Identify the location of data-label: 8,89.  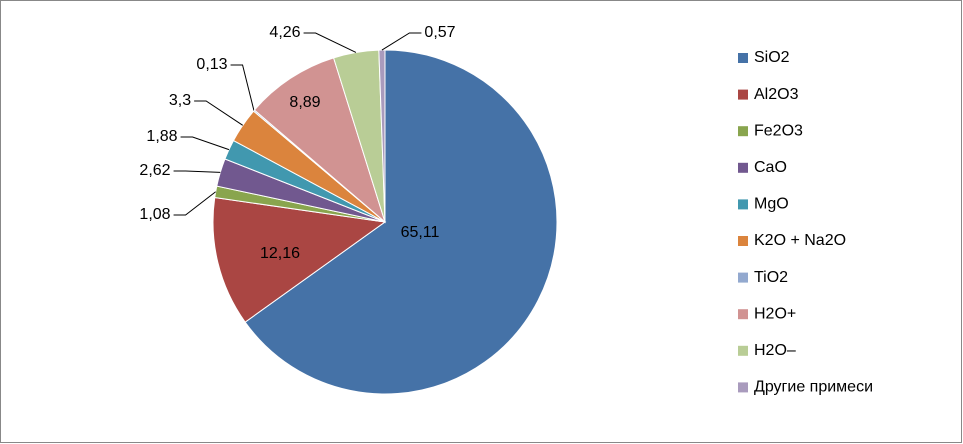
(304, 102).